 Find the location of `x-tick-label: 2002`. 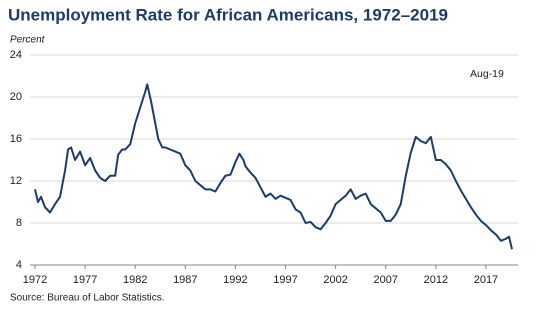

x-tick-label: 2002 is located at coordinates (335, 280).